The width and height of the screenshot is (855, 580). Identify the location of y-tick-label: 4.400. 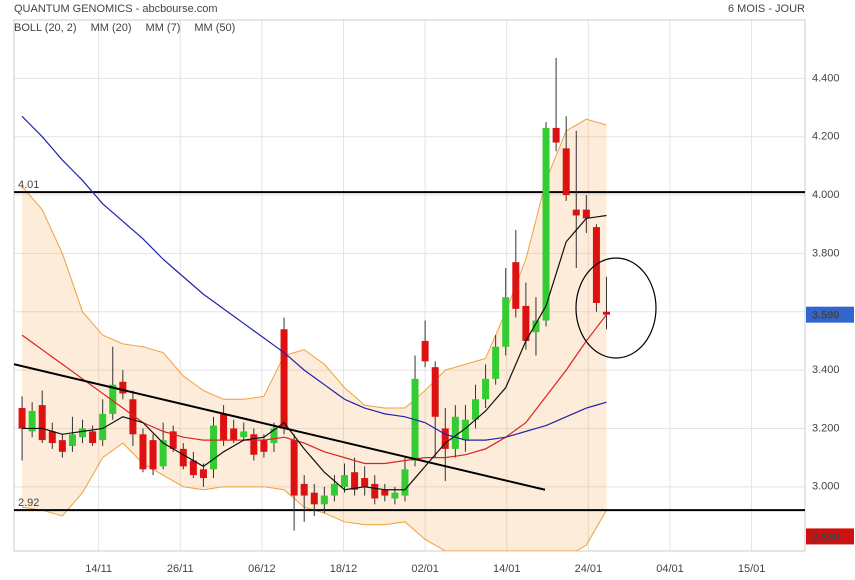
(826, 78).